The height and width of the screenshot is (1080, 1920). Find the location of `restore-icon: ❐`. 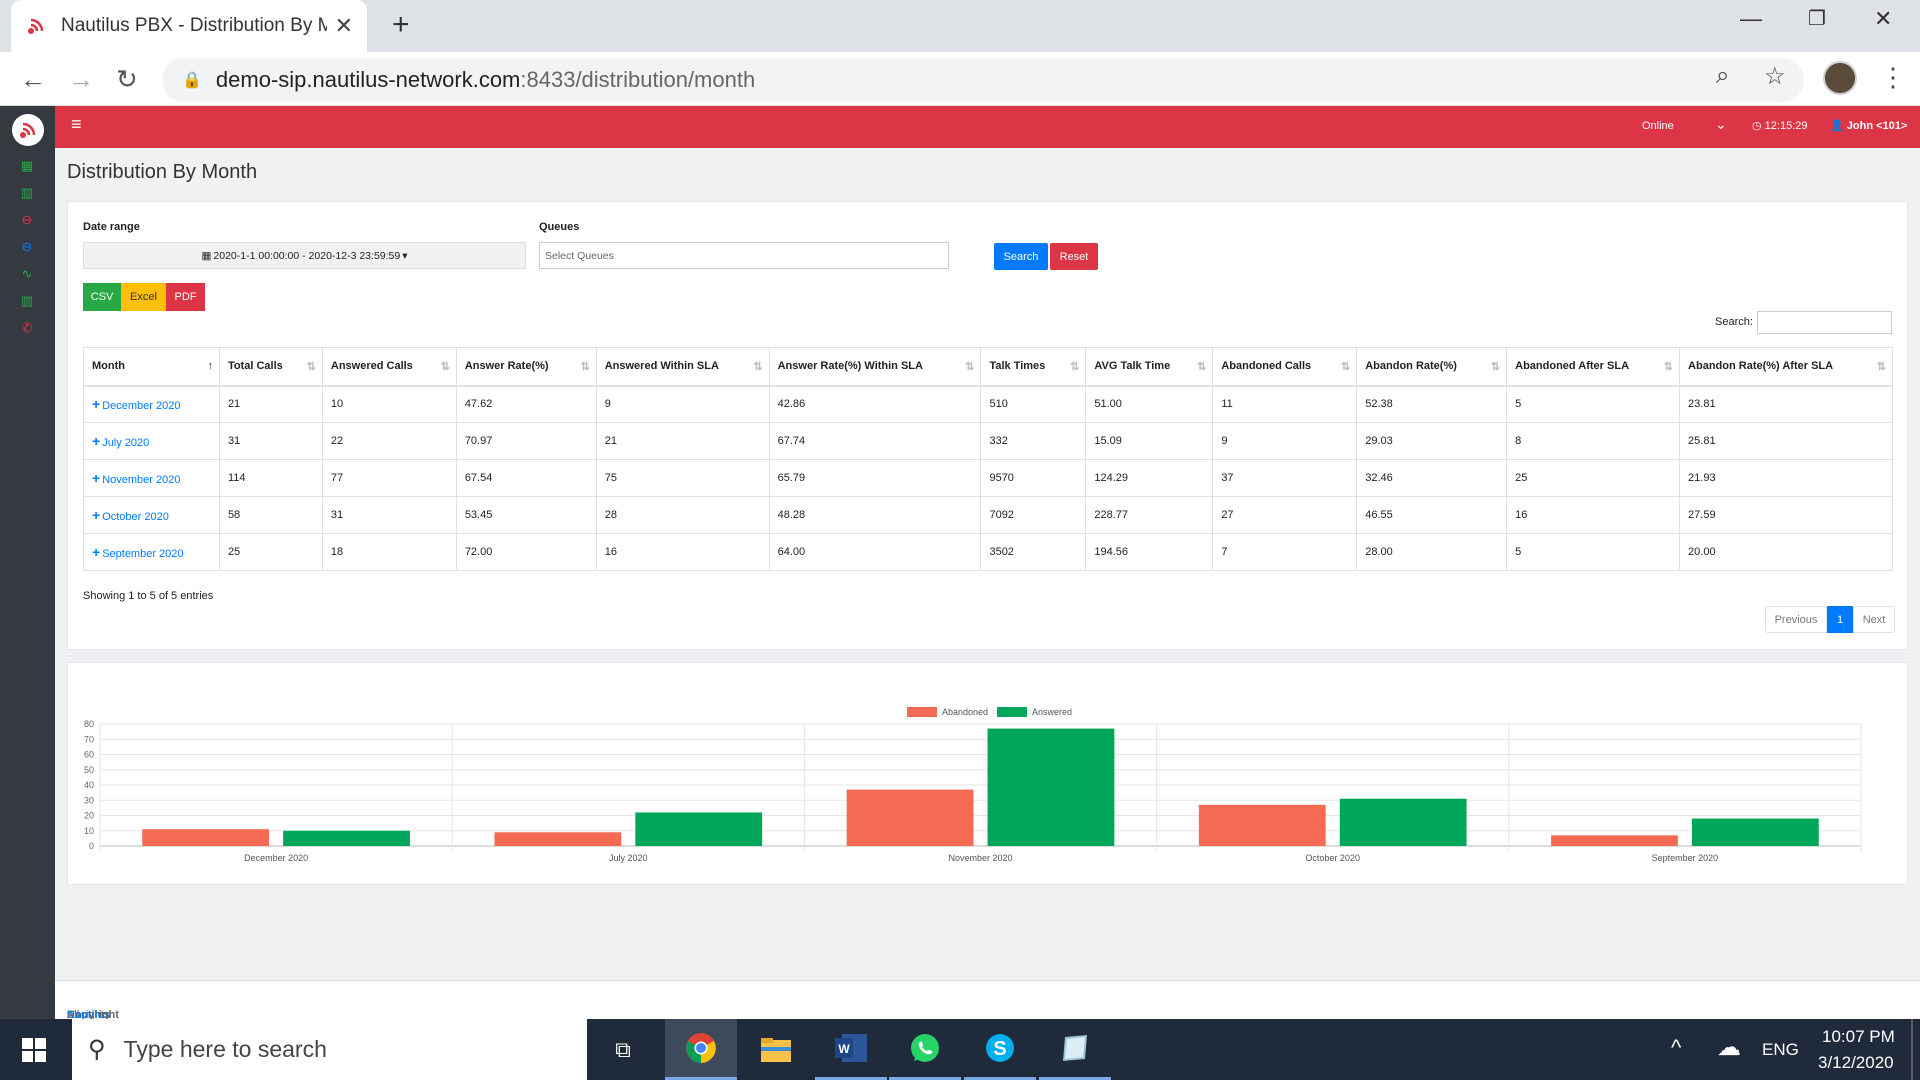

restore-icon: ❐ is located at coordinates (1817, 19).